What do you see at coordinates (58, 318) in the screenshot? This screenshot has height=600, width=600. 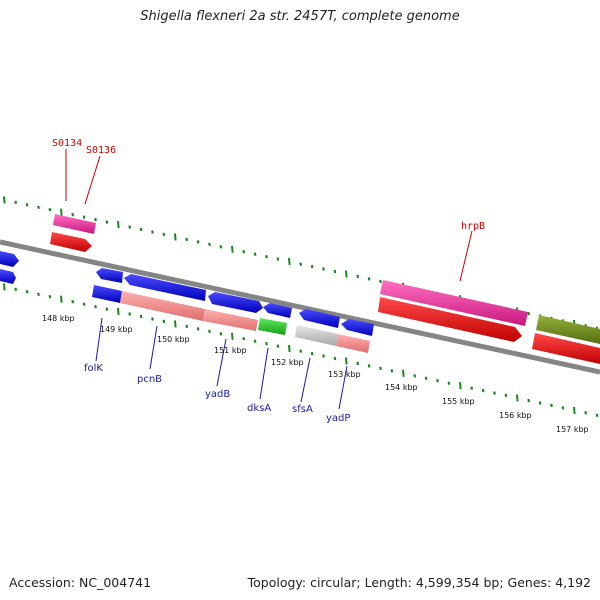 I see `scale-label: 148 kbp` at bounding box center [58, 318].